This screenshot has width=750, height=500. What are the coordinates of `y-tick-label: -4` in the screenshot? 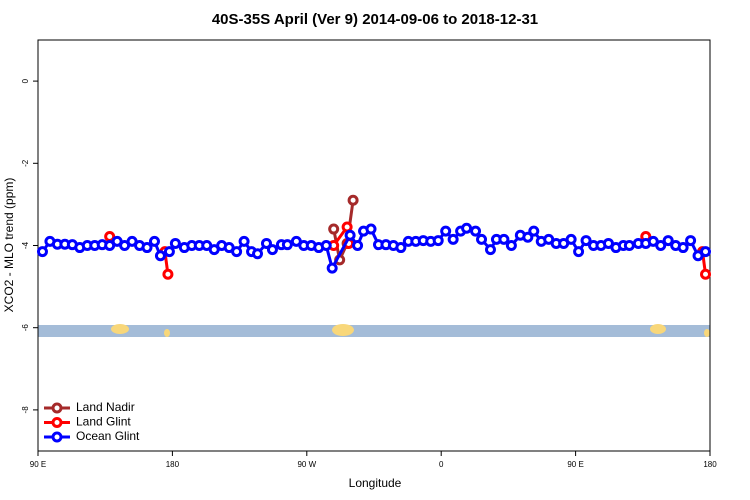 It's located at (25, 245).